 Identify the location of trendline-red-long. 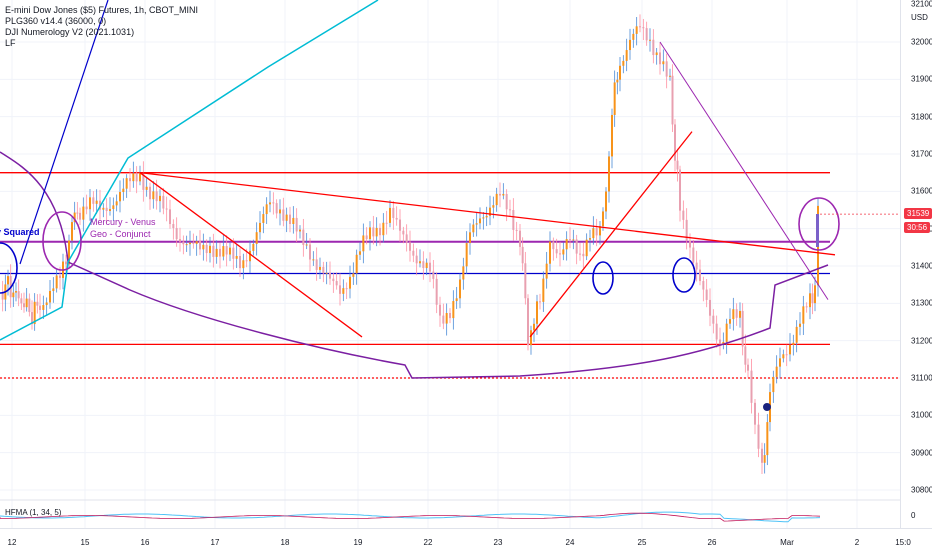
(487, 214).